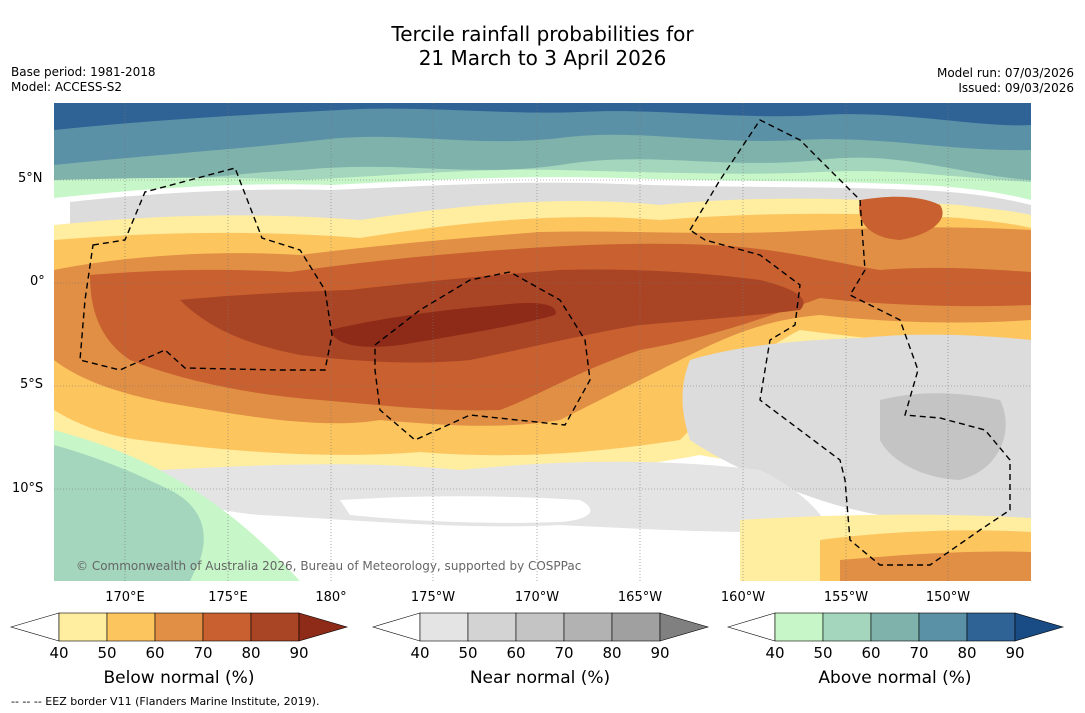  Describe the element at coordinates (743, 597) in the screenshot. I see `lon-label-160w: 160°W` at that location.